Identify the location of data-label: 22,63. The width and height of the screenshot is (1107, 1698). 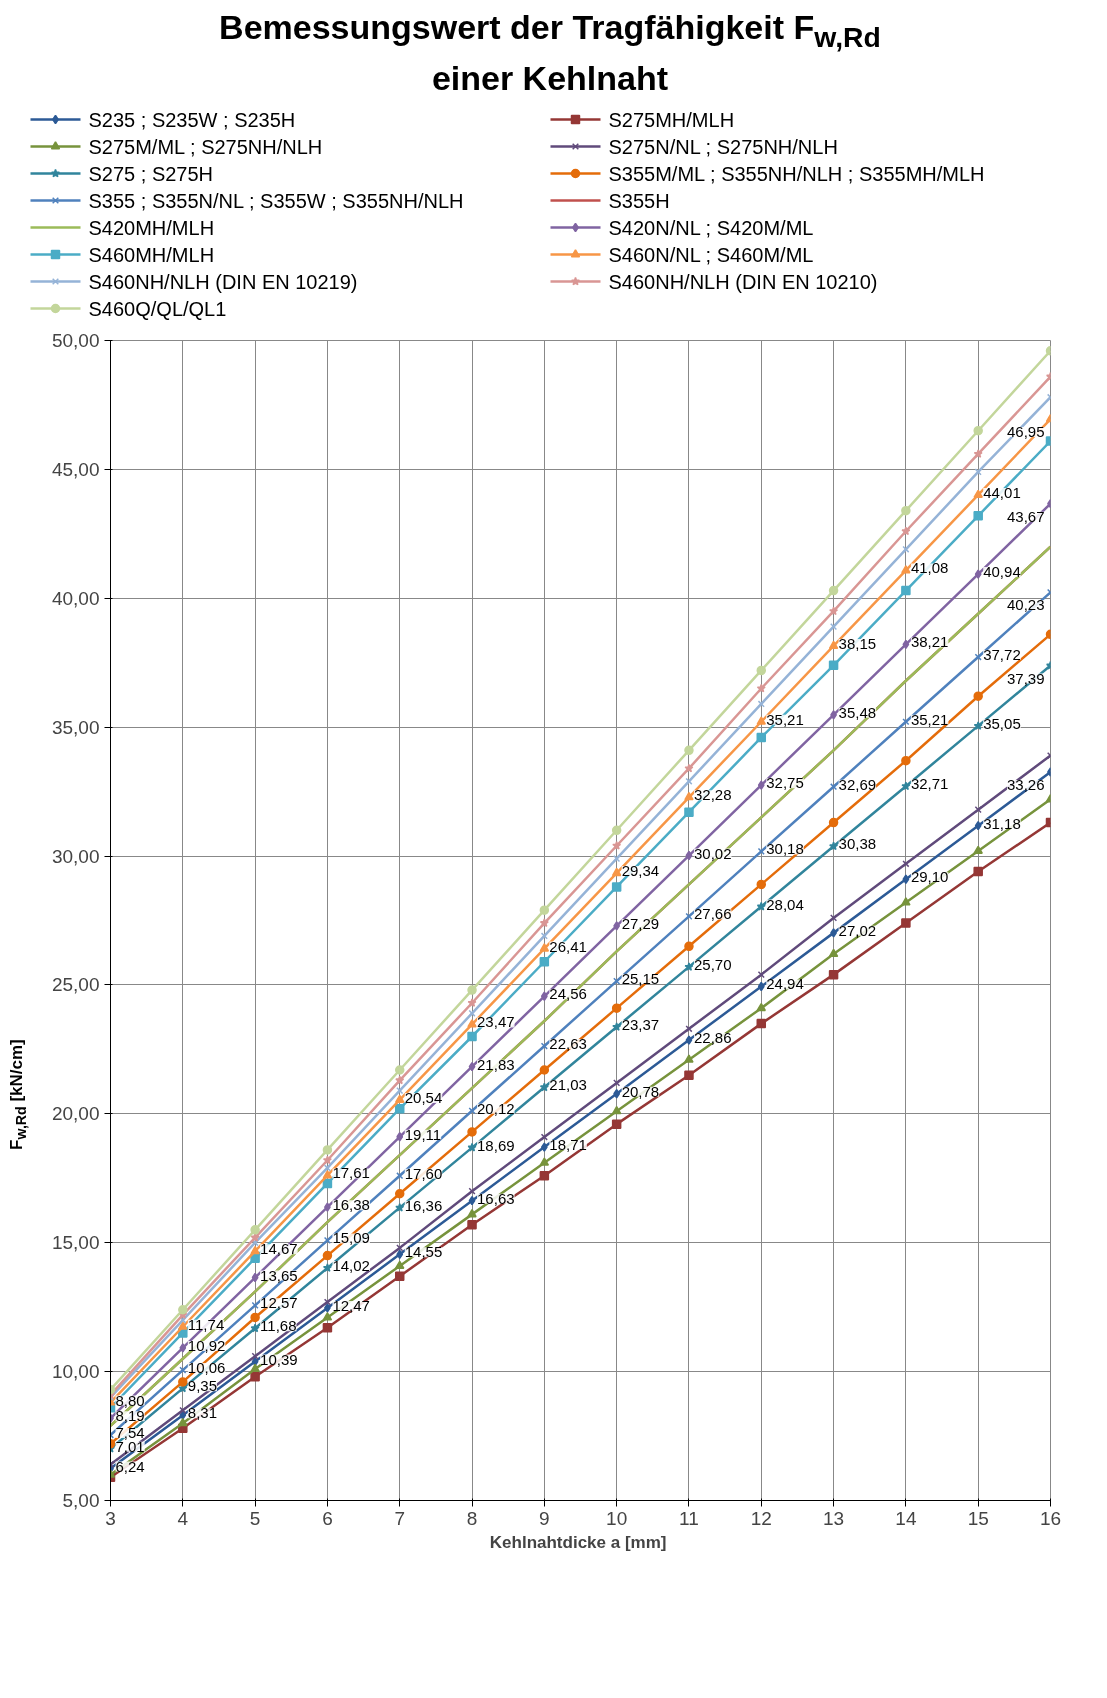
(568, 1043).